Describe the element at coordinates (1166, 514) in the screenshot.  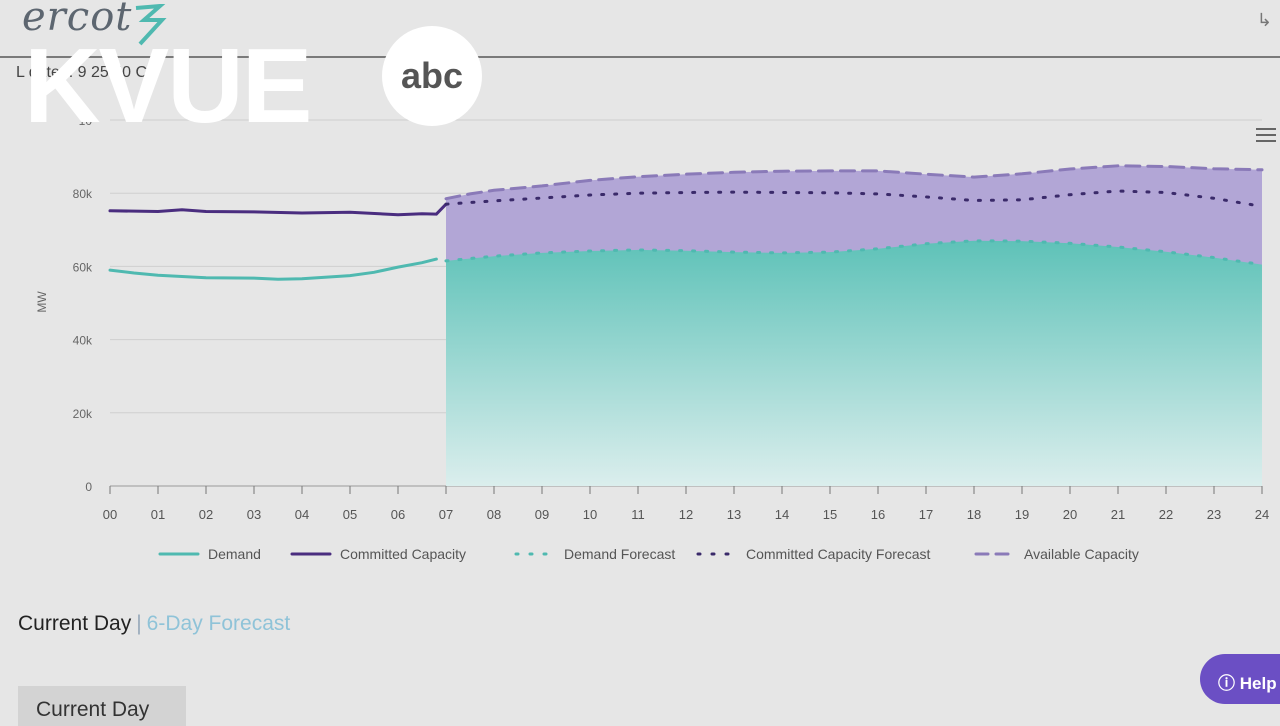
I see `x-tick-label: 22` at that location.